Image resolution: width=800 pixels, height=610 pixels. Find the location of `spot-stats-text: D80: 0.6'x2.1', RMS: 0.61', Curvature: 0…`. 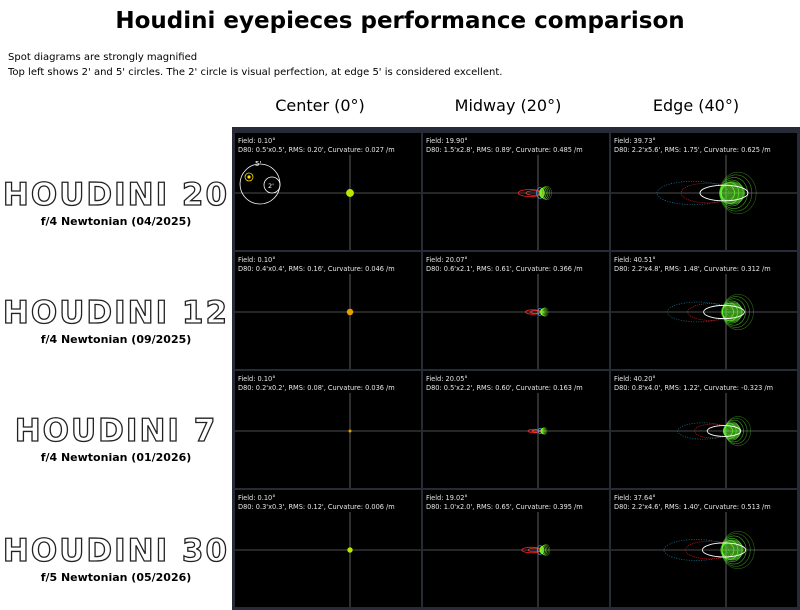

spot-stats-text: D80: 0.6'x2.1', RMS: 0.61', Curvature: 0… is located at coordinates (504, 269).